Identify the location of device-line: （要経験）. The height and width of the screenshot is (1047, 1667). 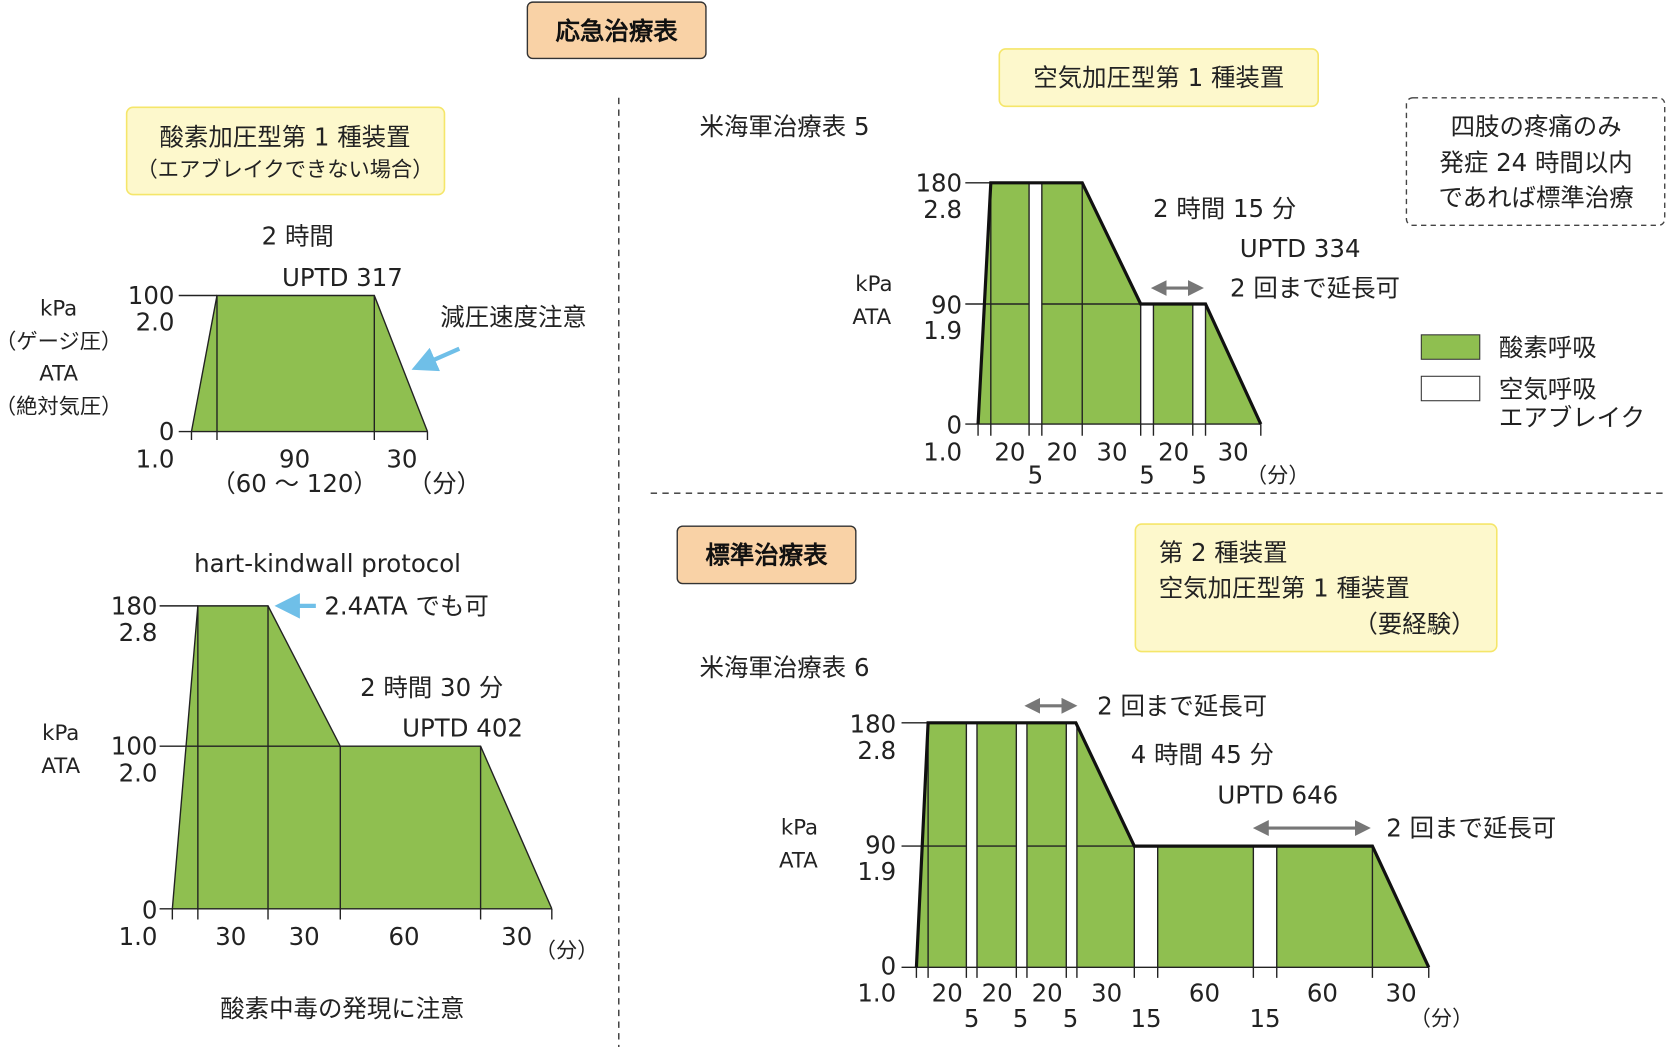
(1414, 623).